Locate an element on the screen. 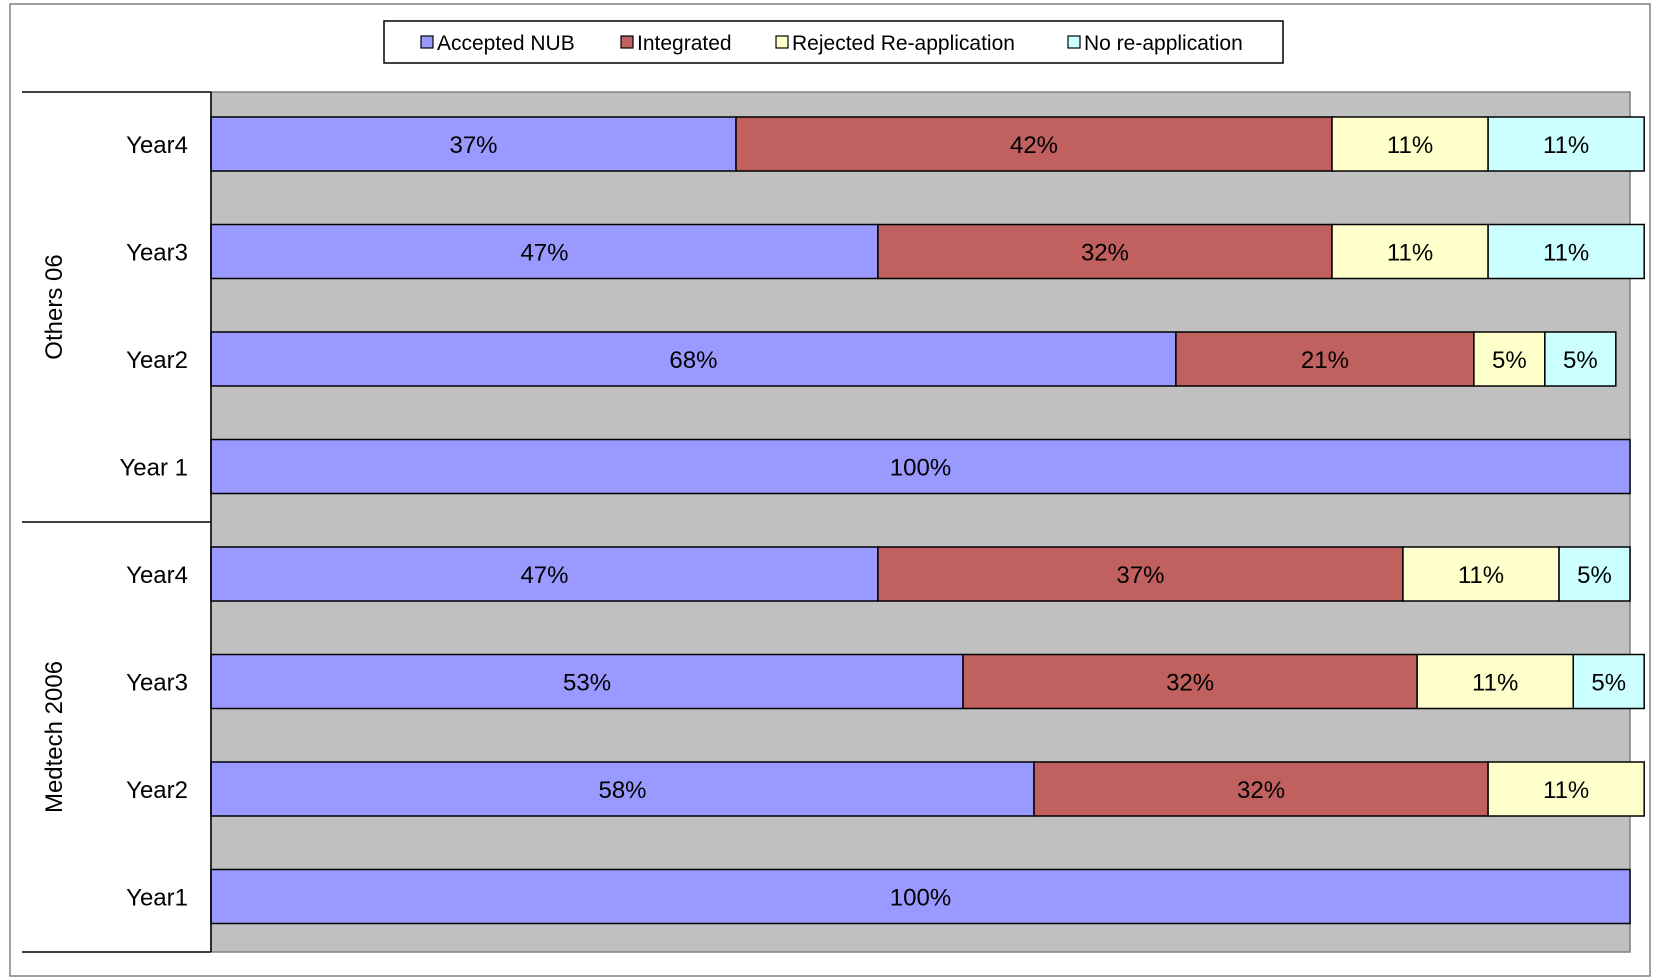 This screenshot has width=1656, height=978. bar-segment-others-06-year4-rejected-re-application is located at coordinates (1410, 144).